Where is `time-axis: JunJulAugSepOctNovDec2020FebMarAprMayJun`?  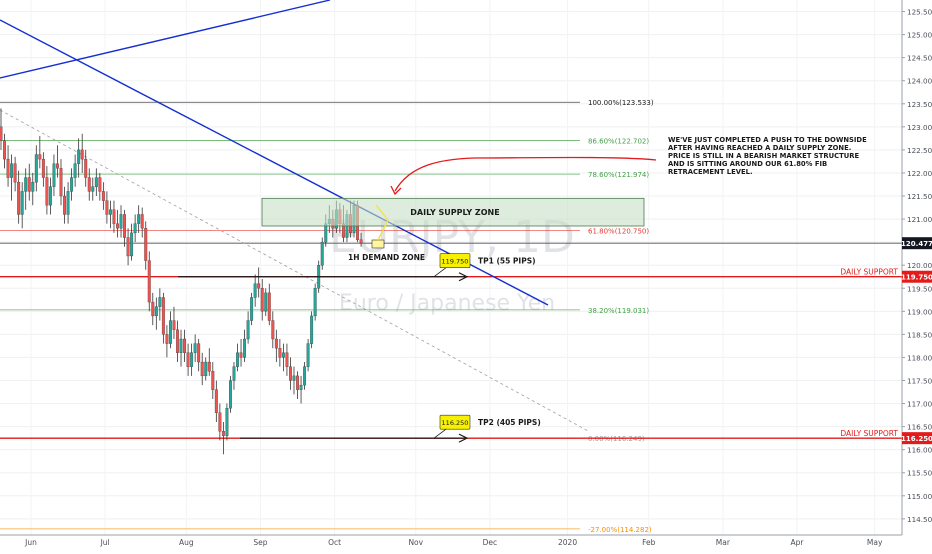
time-axis: JunJulAugSepOctNovDec2020FebMarAprMayJun is located at coordinates (466, 540).